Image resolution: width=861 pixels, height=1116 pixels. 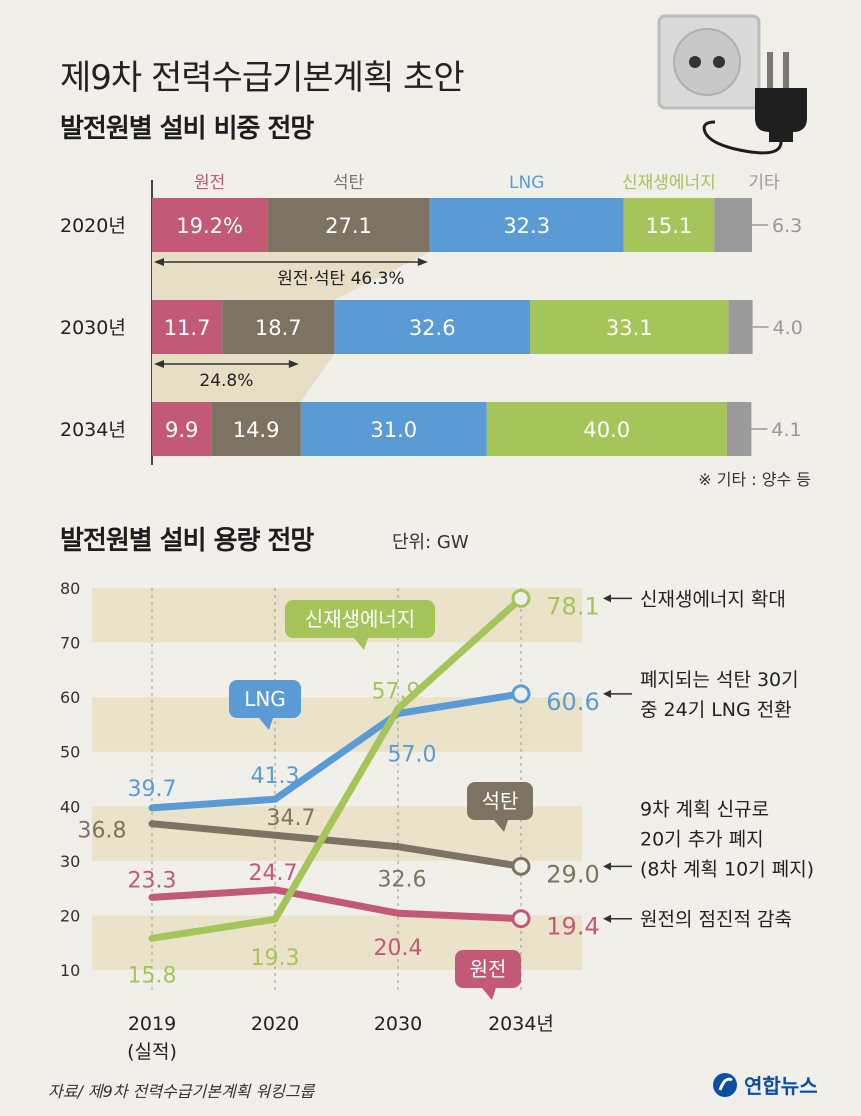 I want to click on share-row-label: 2020년, so click(x=93, y=226).